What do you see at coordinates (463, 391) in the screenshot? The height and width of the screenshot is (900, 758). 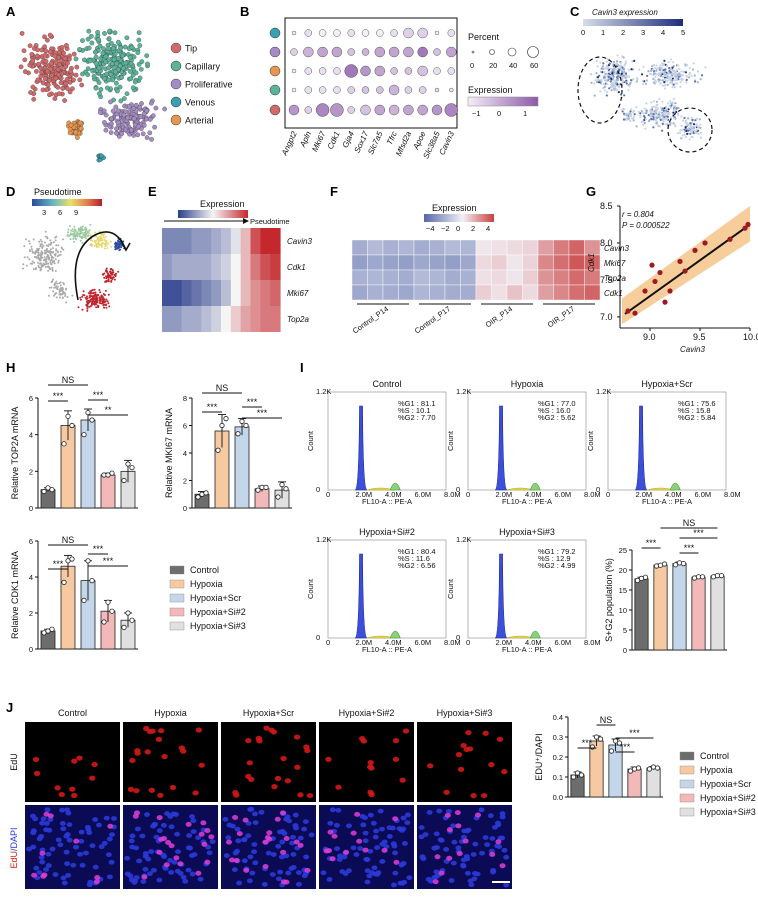 I see `flow-y-tick: 1.2K` at bounding box center [463, 391].